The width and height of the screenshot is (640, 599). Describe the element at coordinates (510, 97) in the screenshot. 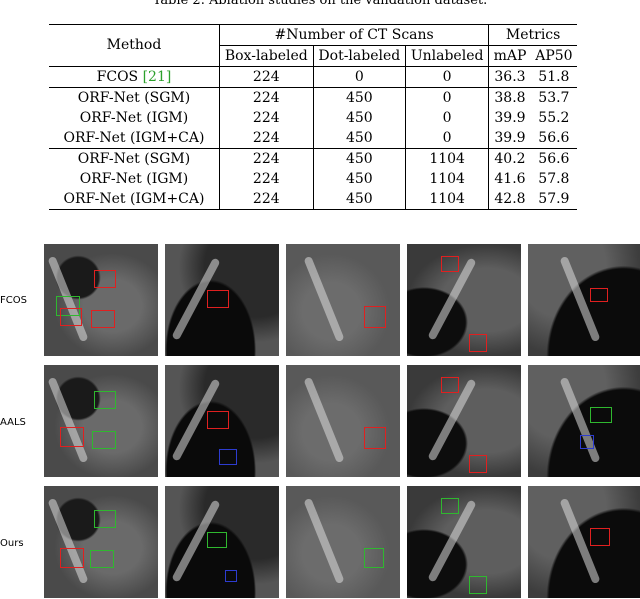

I see `cell-map: 38.8` at that location.